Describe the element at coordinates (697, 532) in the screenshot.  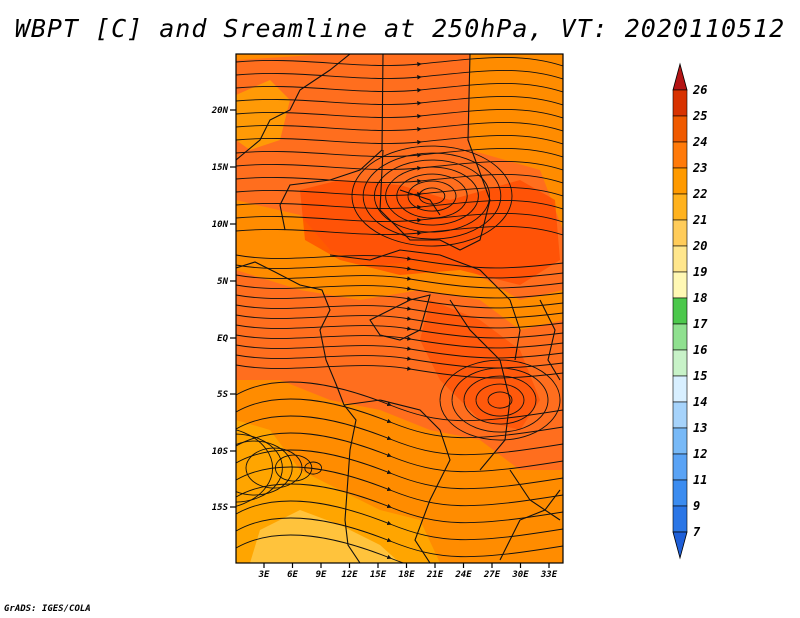
I see `colorbar-label: 7` at that location.